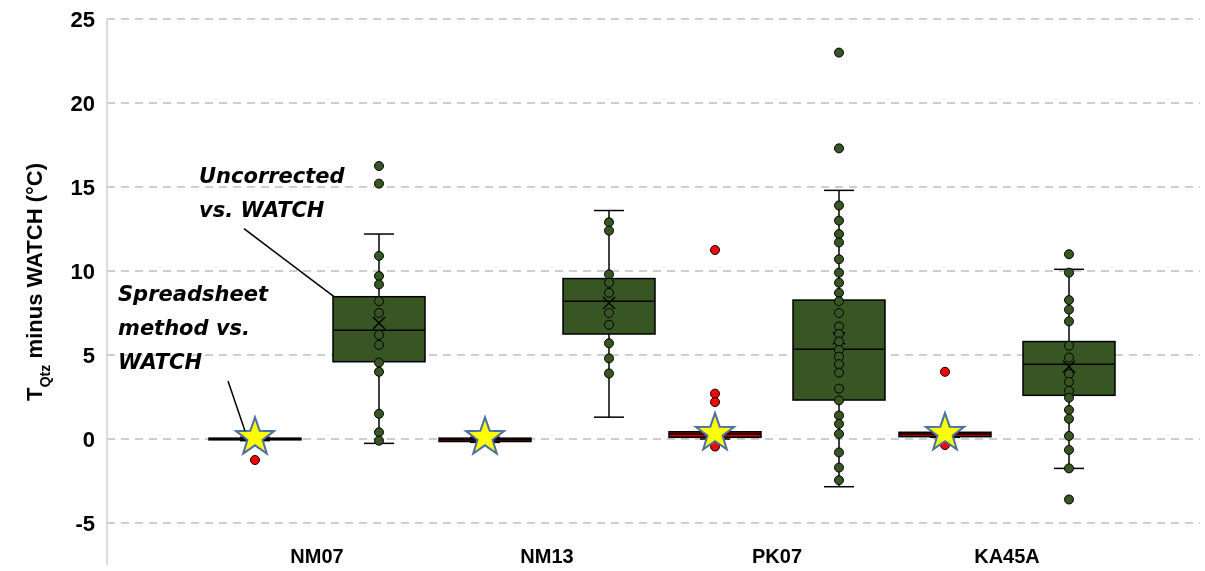  What do you see at coordinates (82, 19) in the screenshot?
I see `y-tick-label: 25` at bounding box center [82, 19].